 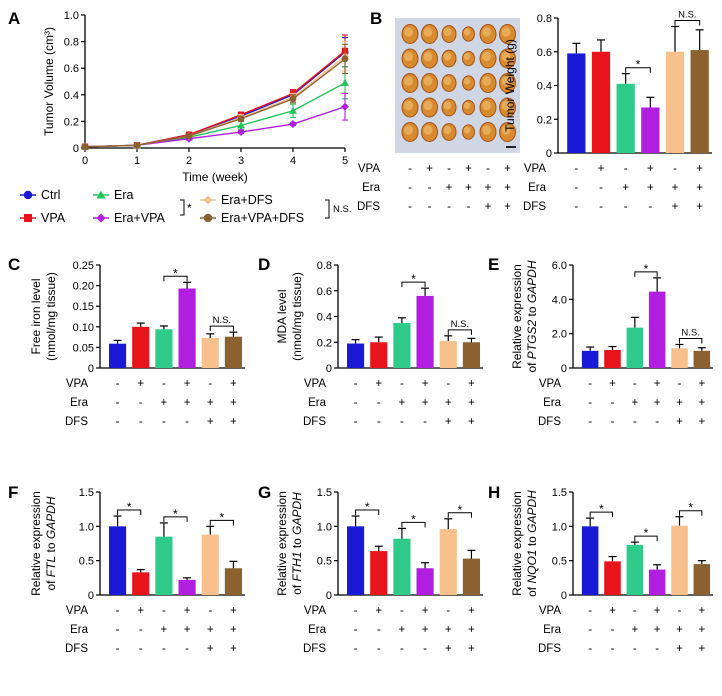 I want to click on y-axis-label: Relative expression, so click(x=517, y=316).